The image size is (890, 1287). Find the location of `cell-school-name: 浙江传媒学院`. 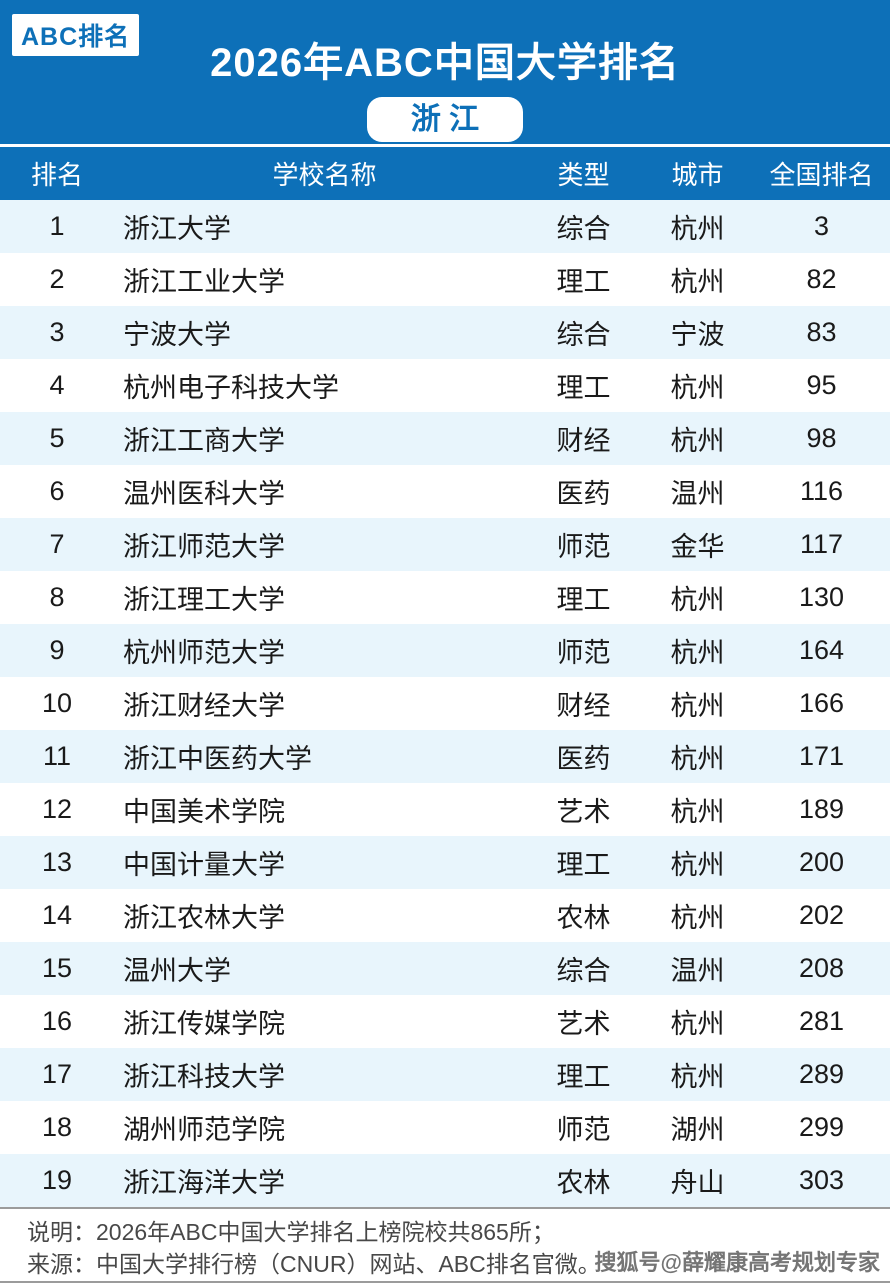

cell-school-name: 浙江传媒学院 is located at coordinates (204, 1024).